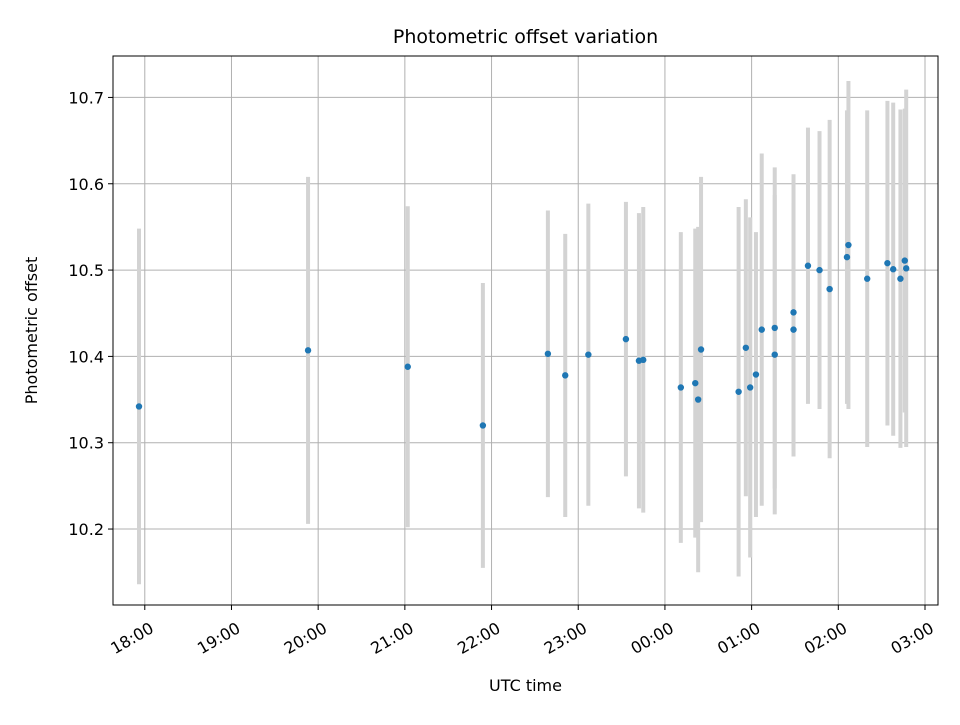 The image size is (960, 725). What do you see at coordinates (131, 638) in the screenshot?
I see `x-tick-label: 18:00` at bounding box center [131, 638].